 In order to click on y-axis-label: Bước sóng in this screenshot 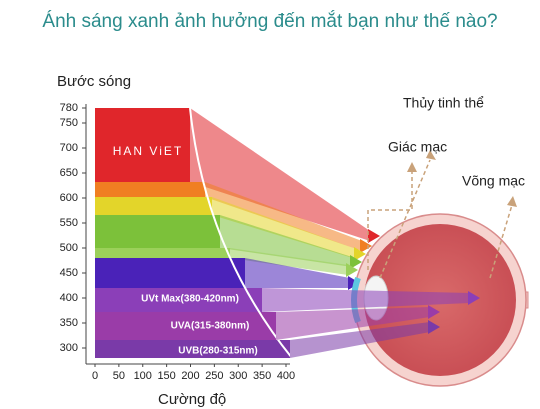, I will do `click(94, 81)`.